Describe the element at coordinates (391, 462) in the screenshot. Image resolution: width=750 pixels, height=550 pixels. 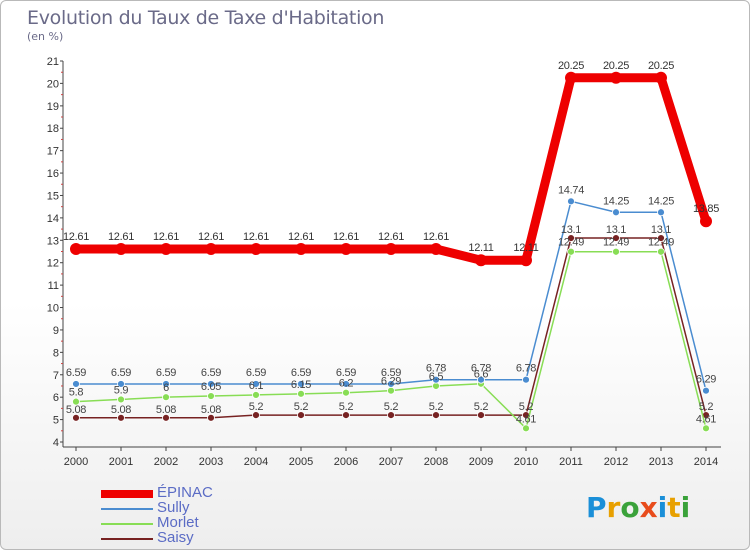
I see `x-tick-label: 2007` at that location.